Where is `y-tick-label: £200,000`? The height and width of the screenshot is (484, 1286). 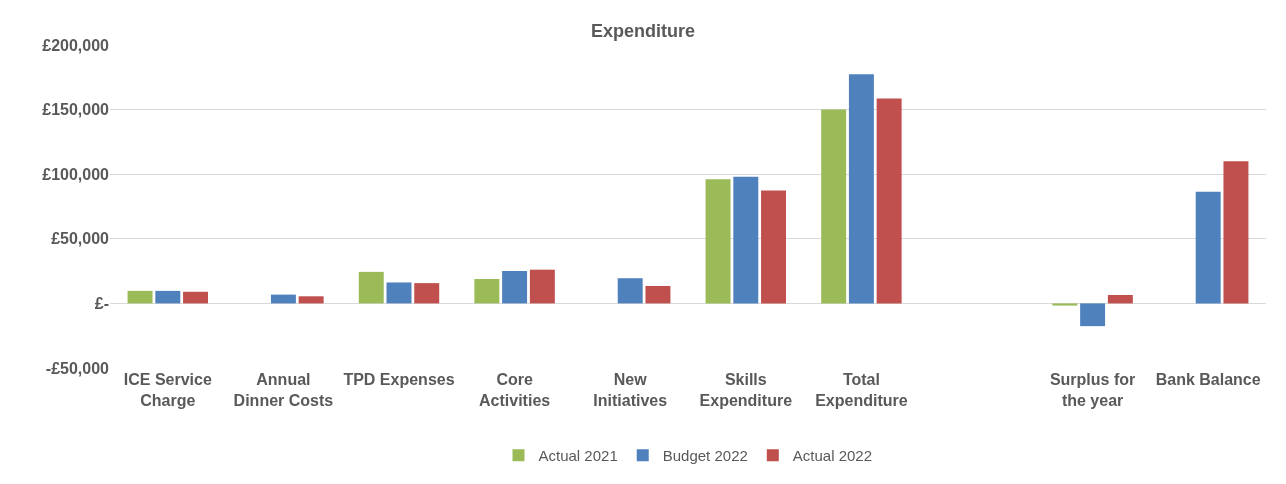 y-tick-label: £200,000 is located at coordinates (76, 45).